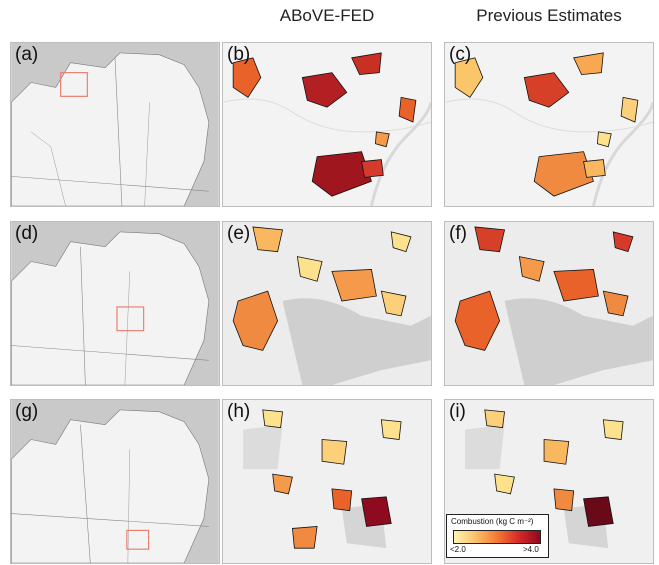 The width and height of the screenshot is (659, 565). I want to click on legend-min-label: <2.0, so click(458, 549).